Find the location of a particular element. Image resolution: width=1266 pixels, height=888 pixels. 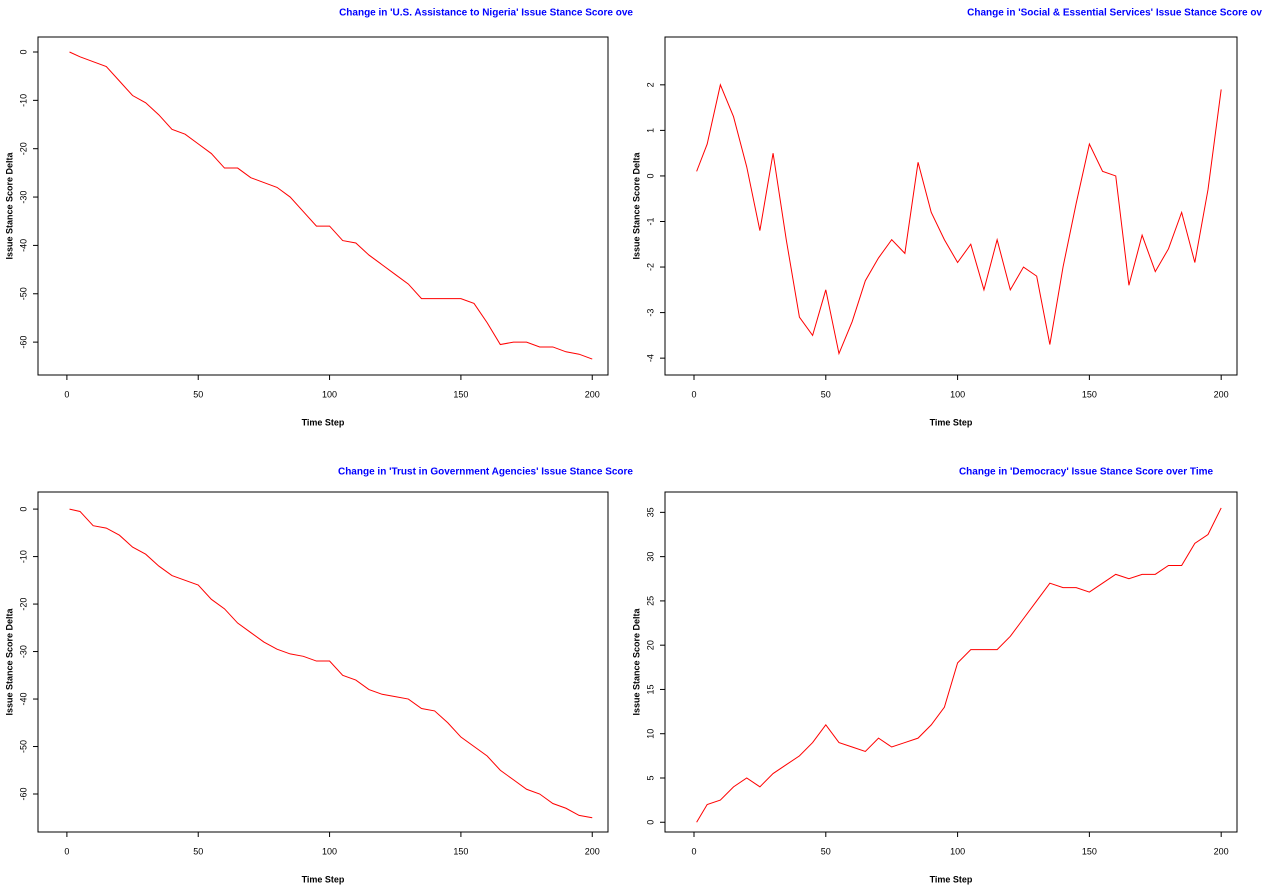

y-tick-label: 30 is located at coordinates (650, 557).